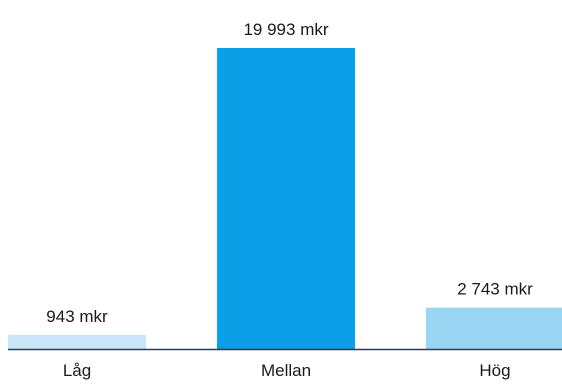 Image resolution: width=562 pixels, height=385 pixels. I want to click on category-label-1: Mellan, so click(286, 370).